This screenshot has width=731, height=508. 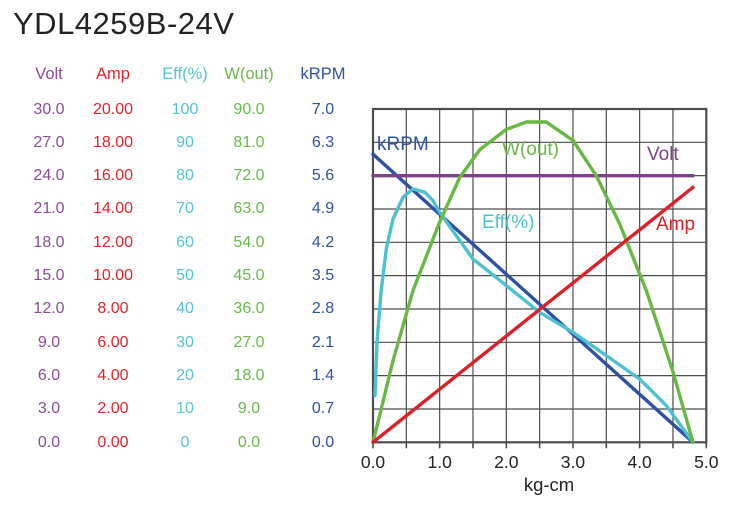 I want to click on table-row: 27.0 18.00 90 81.0 6.3, so click(x=182, y=142).